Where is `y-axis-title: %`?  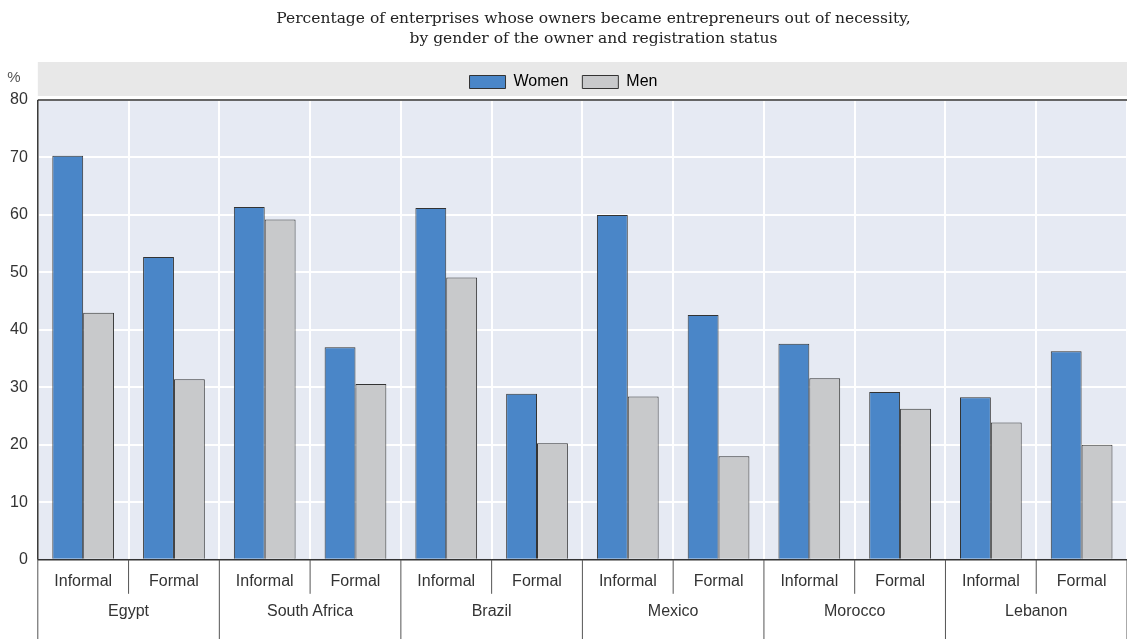
y-axis-title: % is located at coordinates (14, 77).